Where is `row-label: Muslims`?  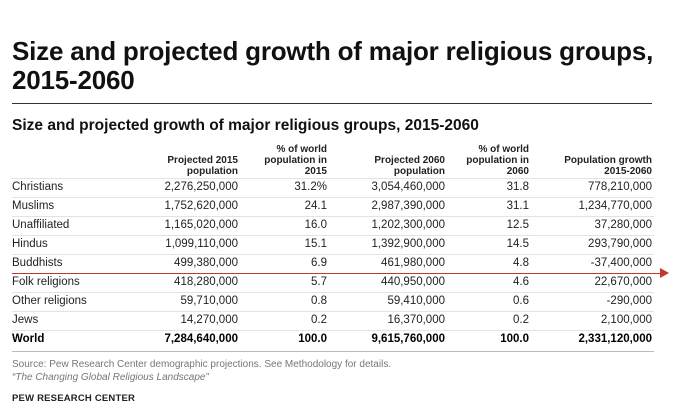
row-label: Muslims is located at coordinates (33, 206).